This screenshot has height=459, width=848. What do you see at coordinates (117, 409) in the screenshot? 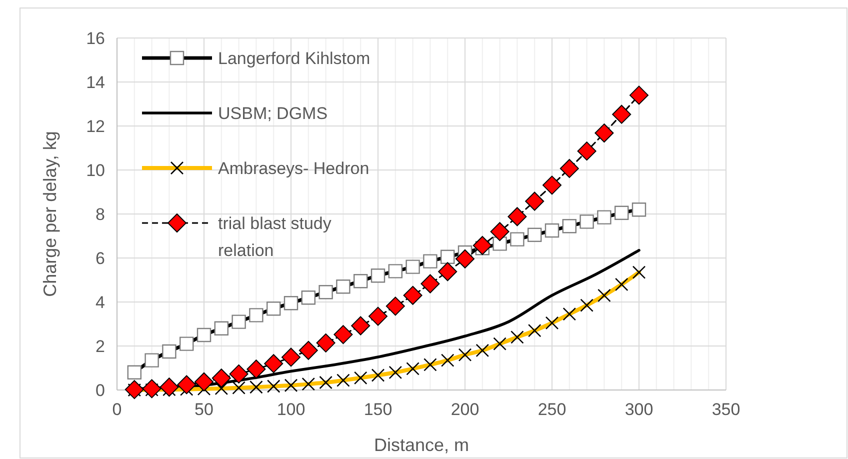
I see `x-tick-label: 0` at bounding box center [117, 409].